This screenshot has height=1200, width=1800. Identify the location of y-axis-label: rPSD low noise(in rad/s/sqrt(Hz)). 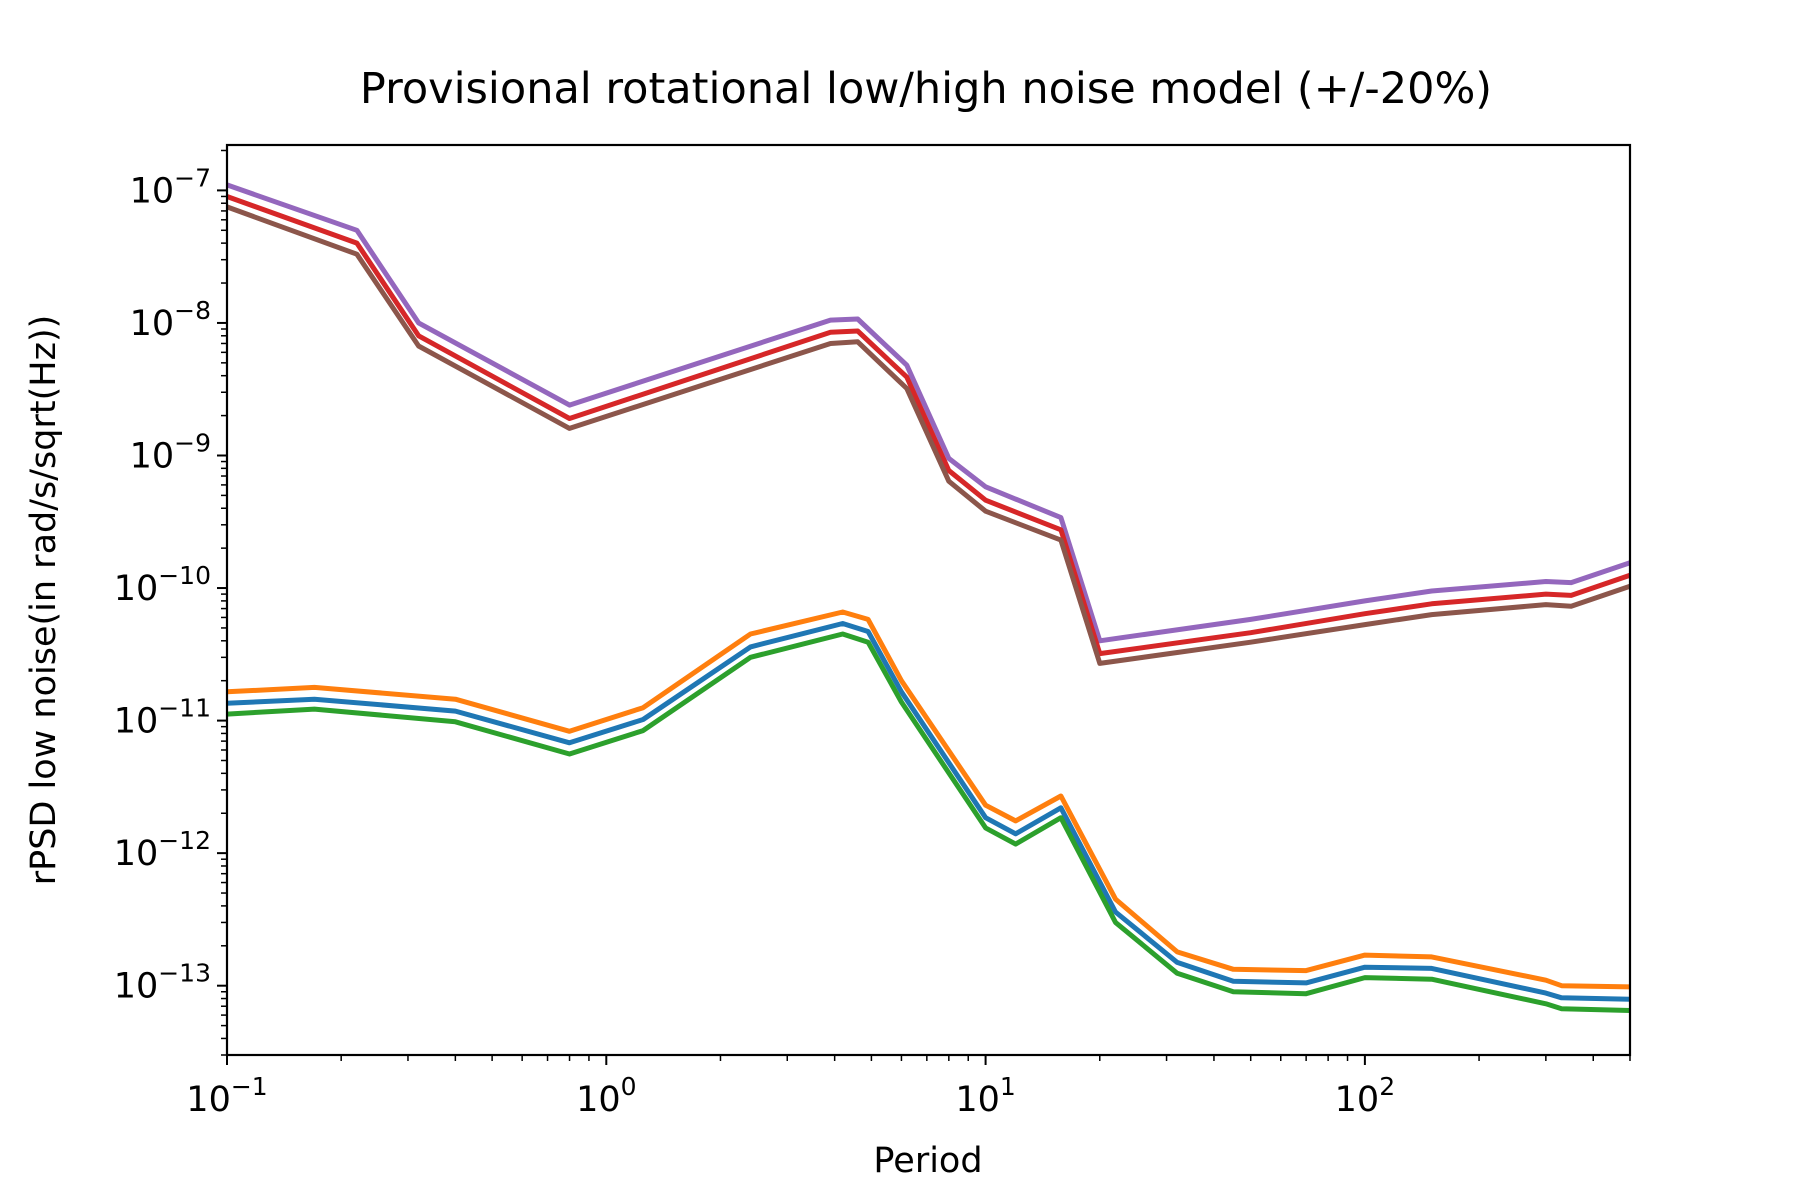
(44, 600).